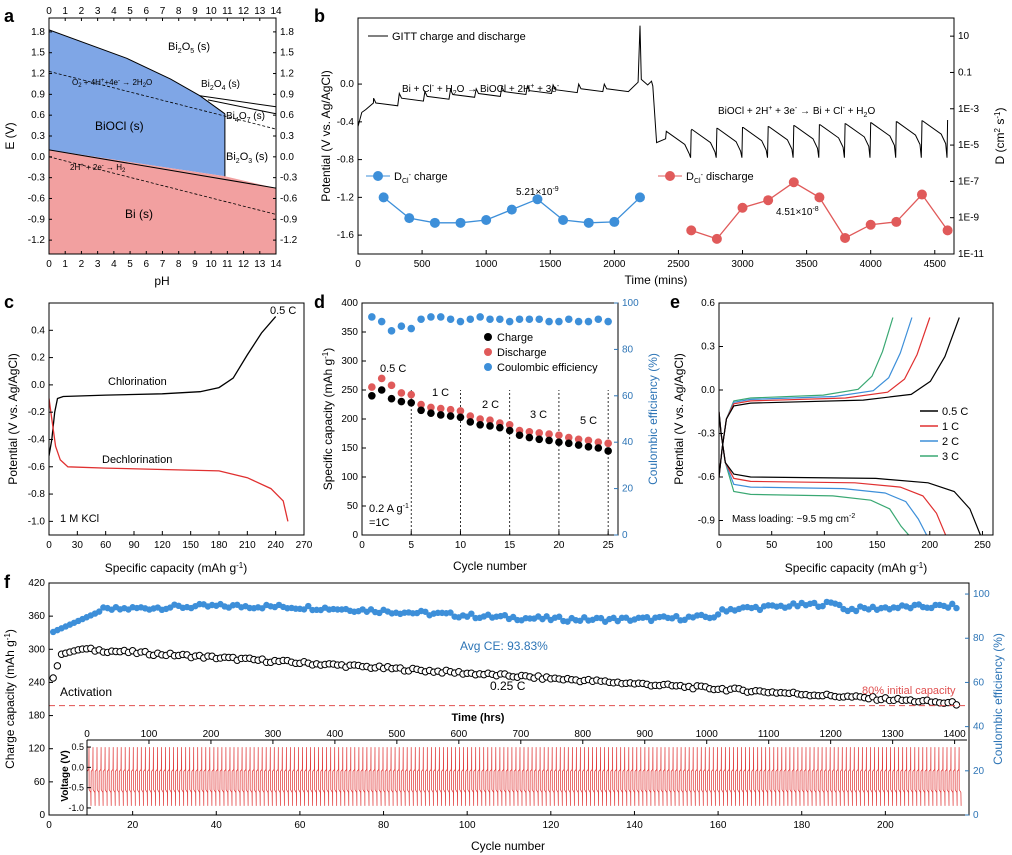 The image size is (1012, 855). I want to click on inset-voltage-trace, so click(524, 776).